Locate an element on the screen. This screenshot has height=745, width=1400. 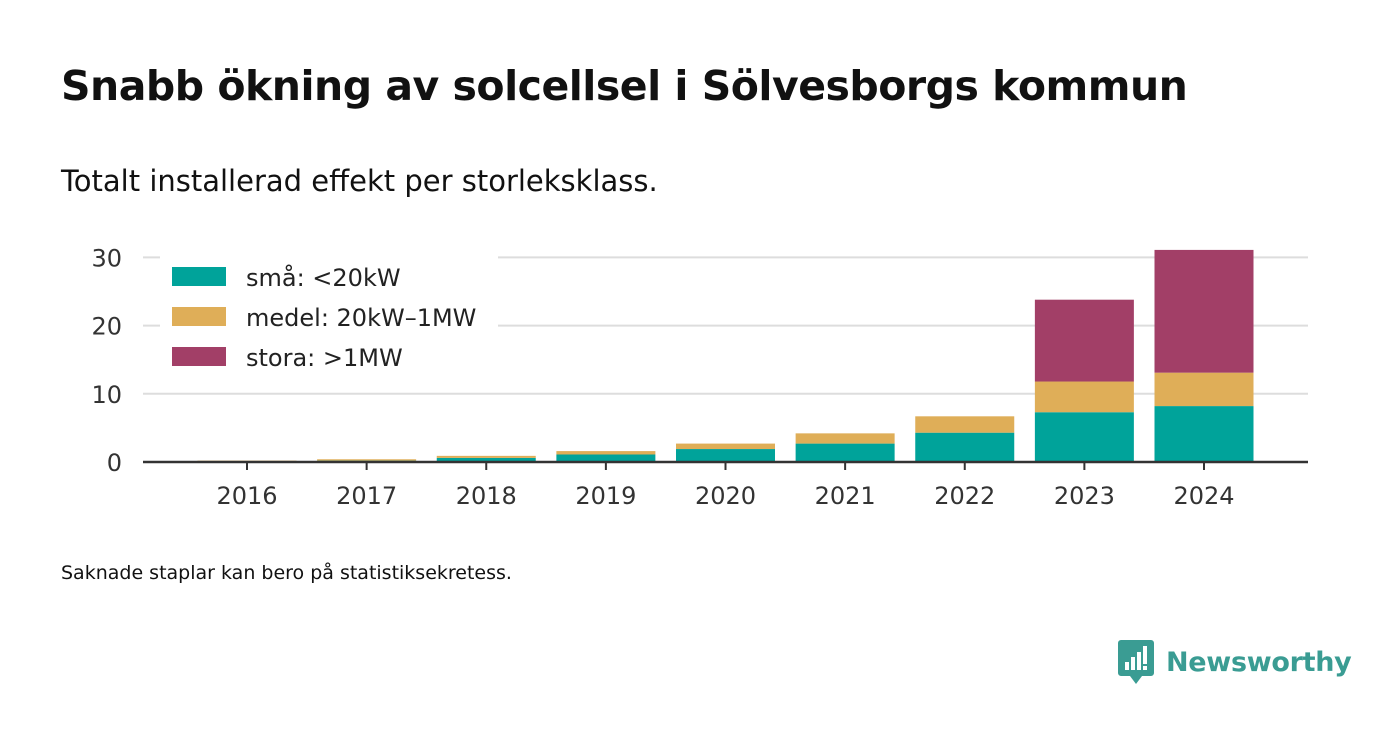
x-tick-label: 2019 is located at coordinates (605, 496).